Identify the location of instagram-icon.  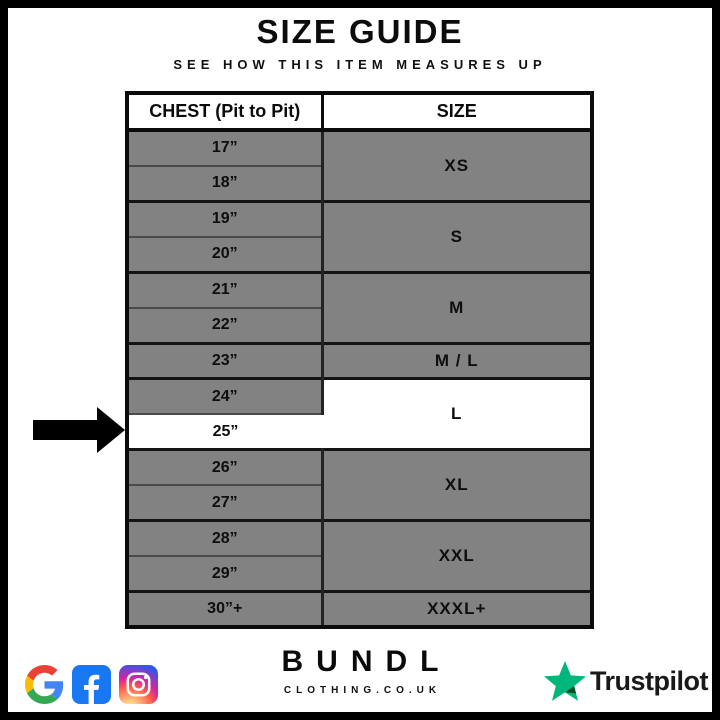
(138, 684).